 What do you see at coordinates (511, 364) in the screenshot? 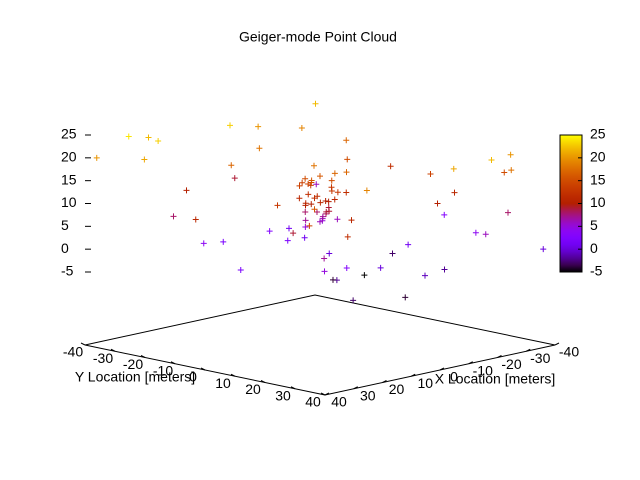
I see `x-tick-label: -20` at bounding box center [511, 364].